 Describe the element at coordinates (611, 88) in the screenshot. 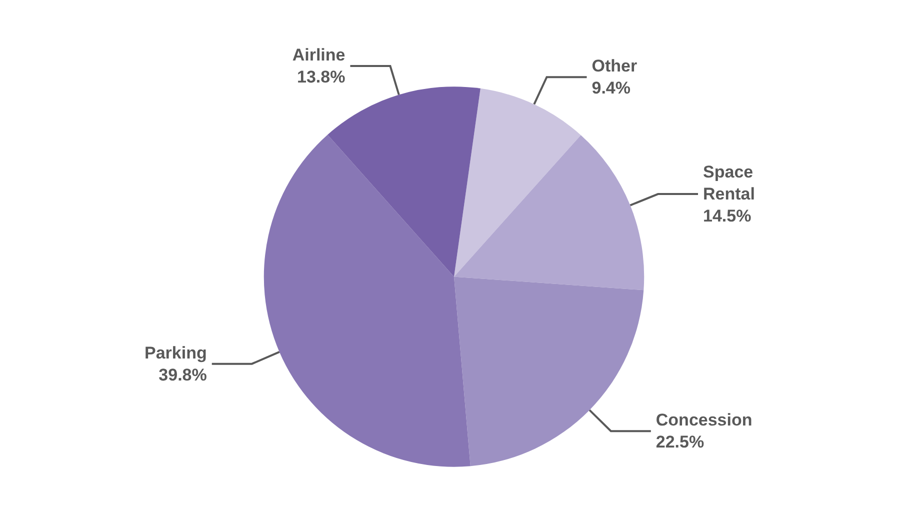

I see `data-label: 9.4%` at that location.